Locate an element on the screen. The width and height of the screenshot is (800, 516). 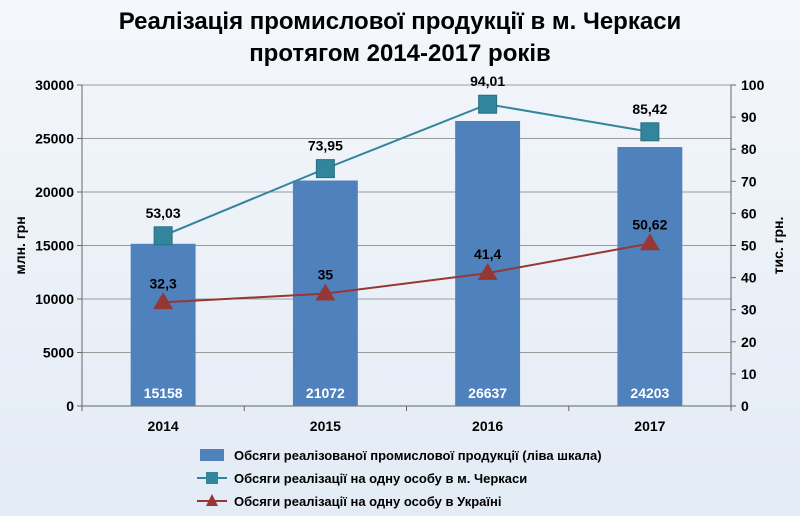
city-per-capita-data-label: 73,95 is located at coordinates (325, 146).